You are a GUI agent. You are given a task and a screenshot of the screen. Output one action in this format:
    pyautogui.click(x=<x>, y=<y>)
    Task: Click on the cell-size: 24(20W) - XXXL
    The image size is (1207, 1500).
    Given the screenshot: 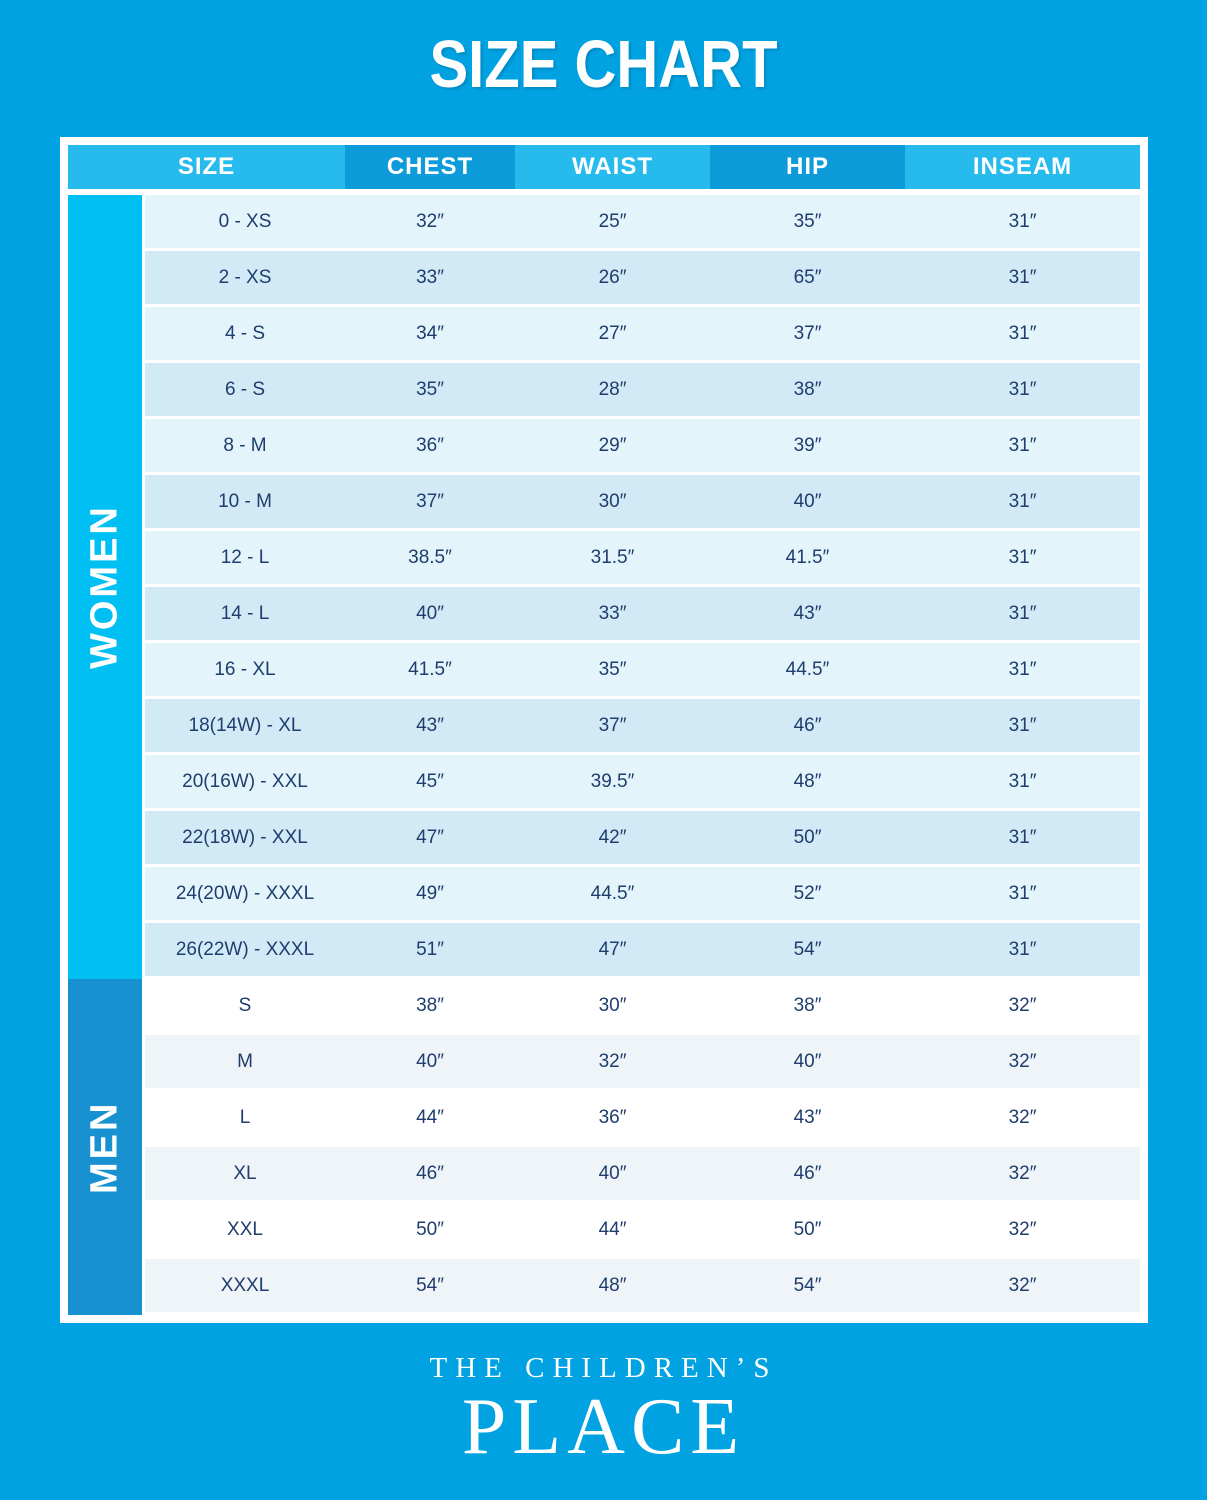 What is the action you would take?
    pyautogui.click(x=245, y=893)
    